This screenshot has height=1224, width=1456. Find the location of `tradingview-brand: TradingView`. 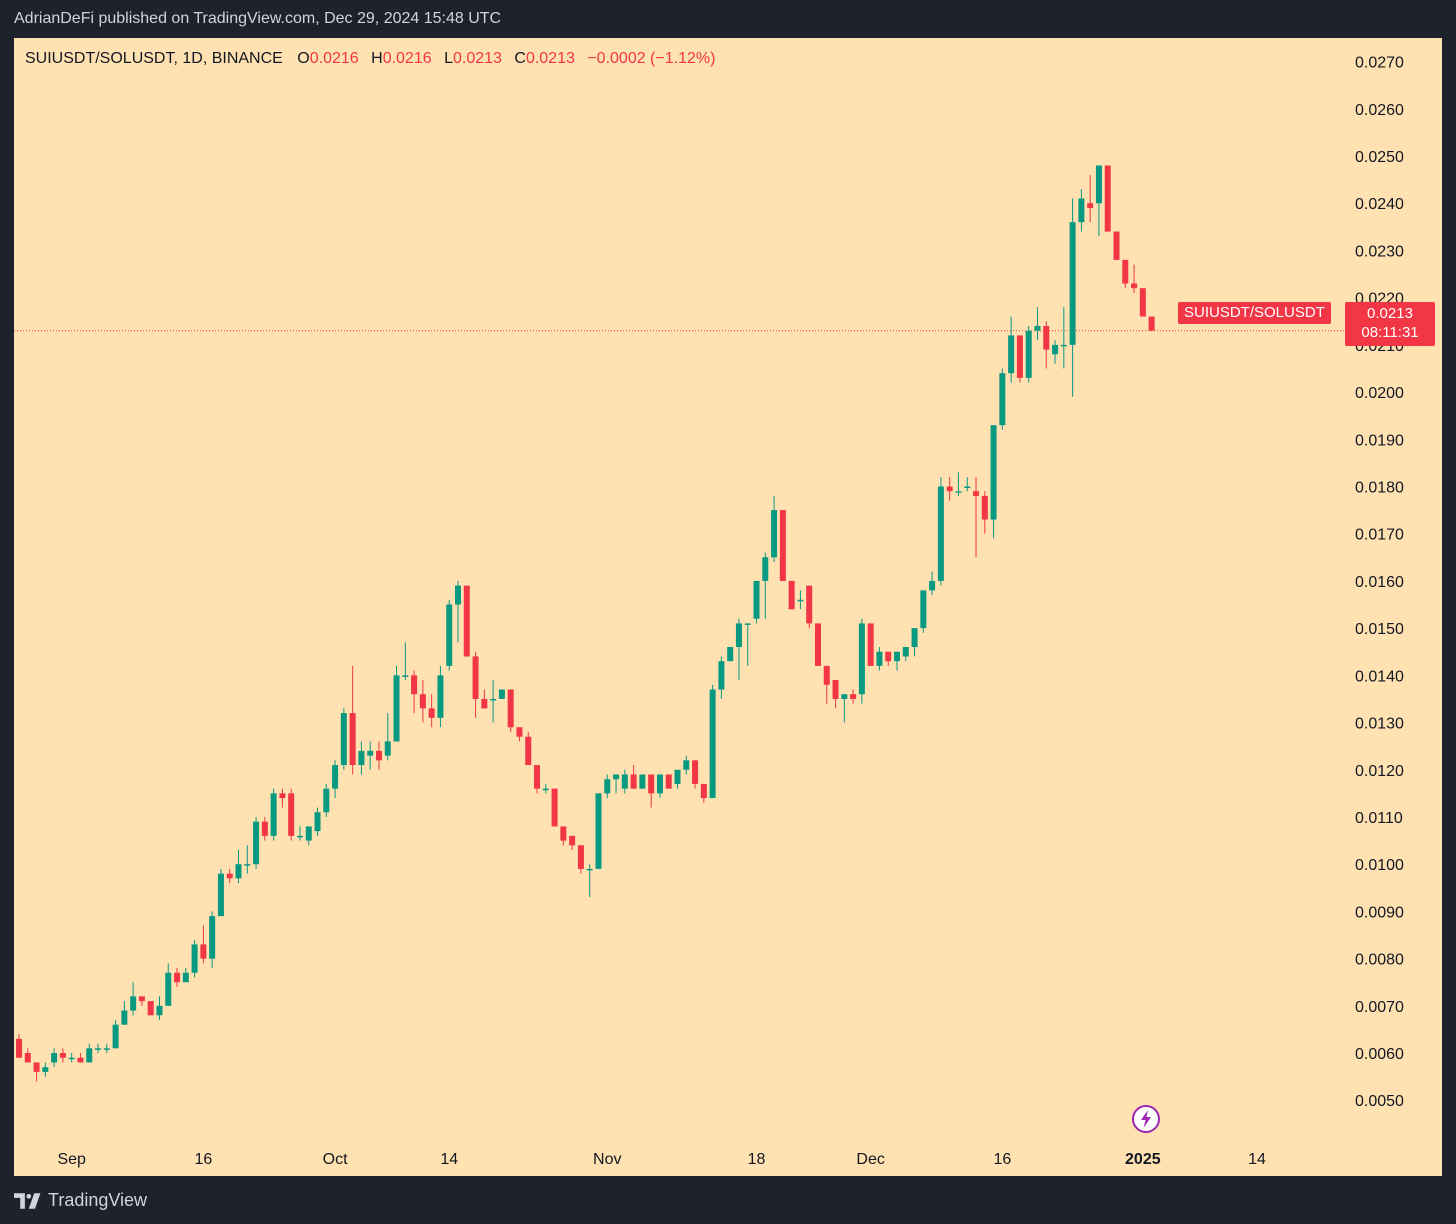

tradingview-brand: TradingView is located at coordinates (80, 1200).